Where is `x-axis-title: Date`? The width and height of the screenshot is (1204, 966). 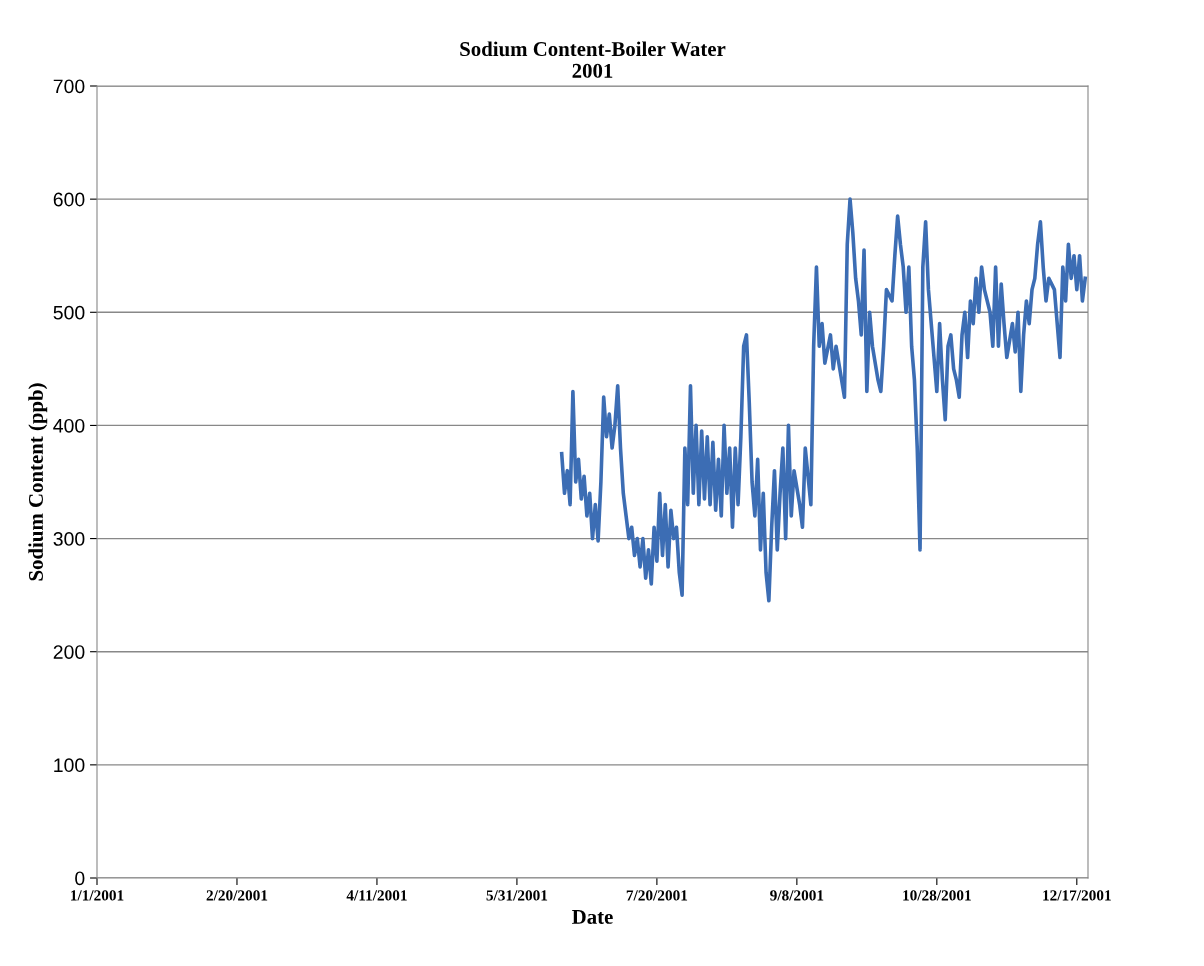
x-axis-title: Date is located at coordinates (592, 917).